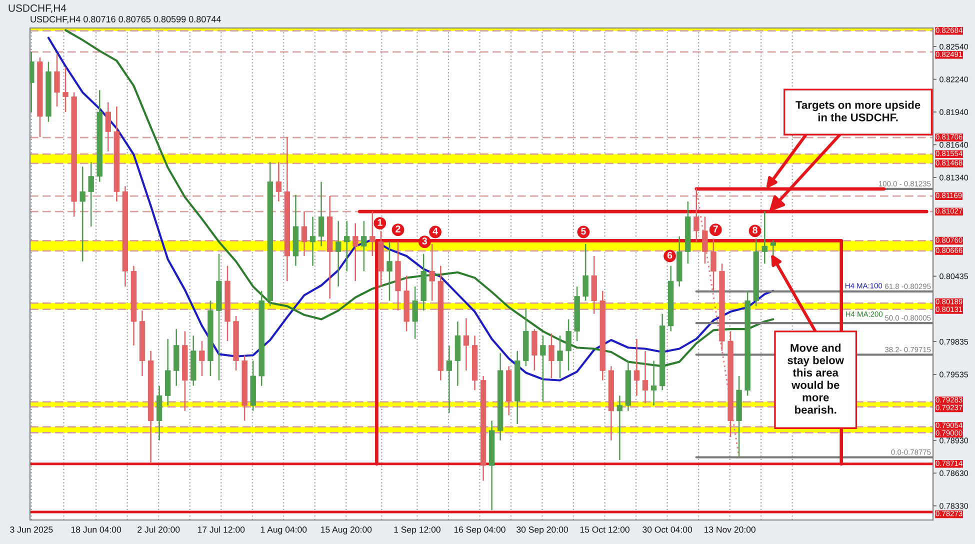 Image resolution: width=975 pixels, height=544 pixels. I want to click on annotation: 1, so click(380, 222).